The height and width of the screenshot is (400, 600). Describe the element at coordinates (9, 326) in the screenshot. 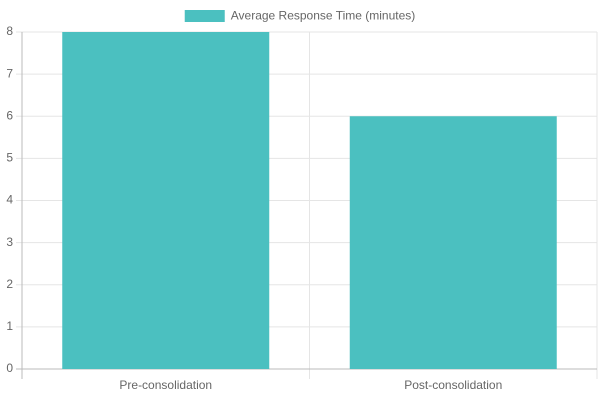

I see `y-tick-label: 1` at that location.